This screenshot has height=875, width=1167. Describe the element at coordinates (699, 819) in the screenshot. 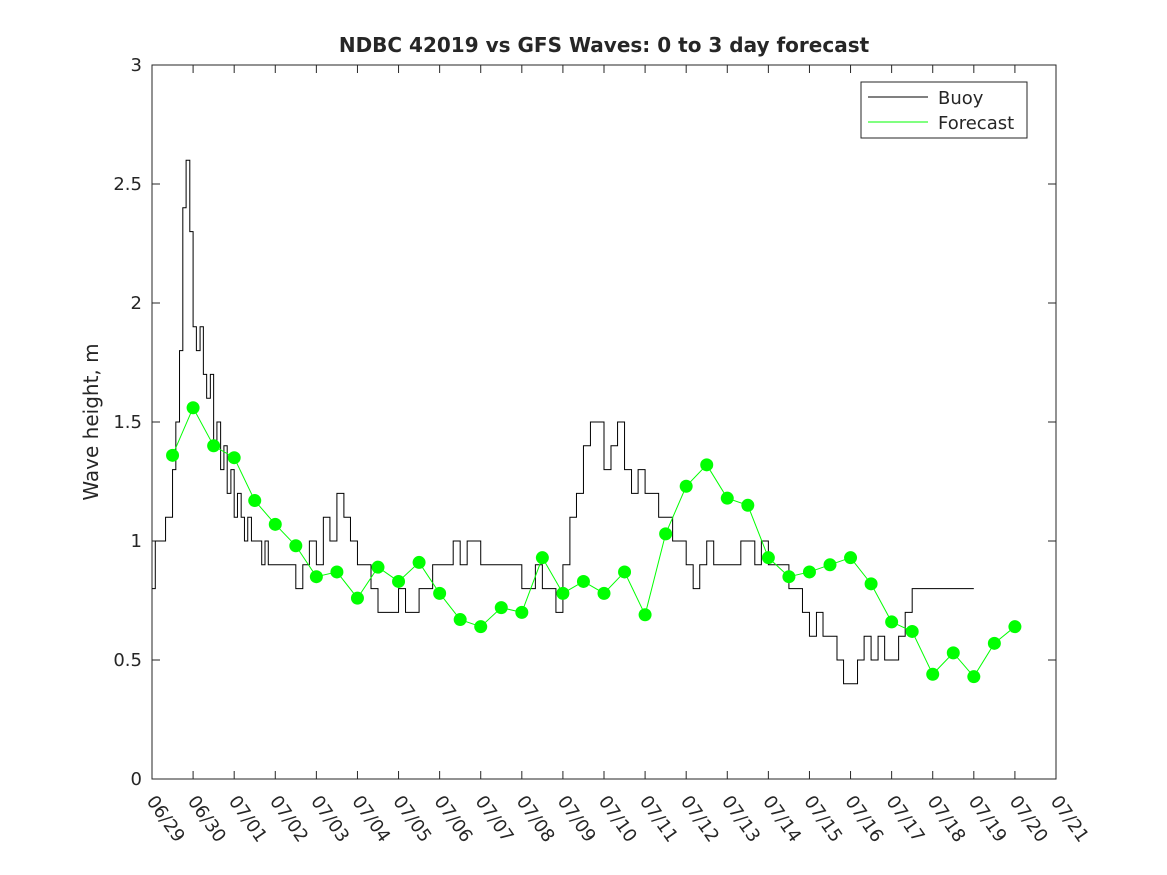

I see `x-tick-label: 07/12` at that location.